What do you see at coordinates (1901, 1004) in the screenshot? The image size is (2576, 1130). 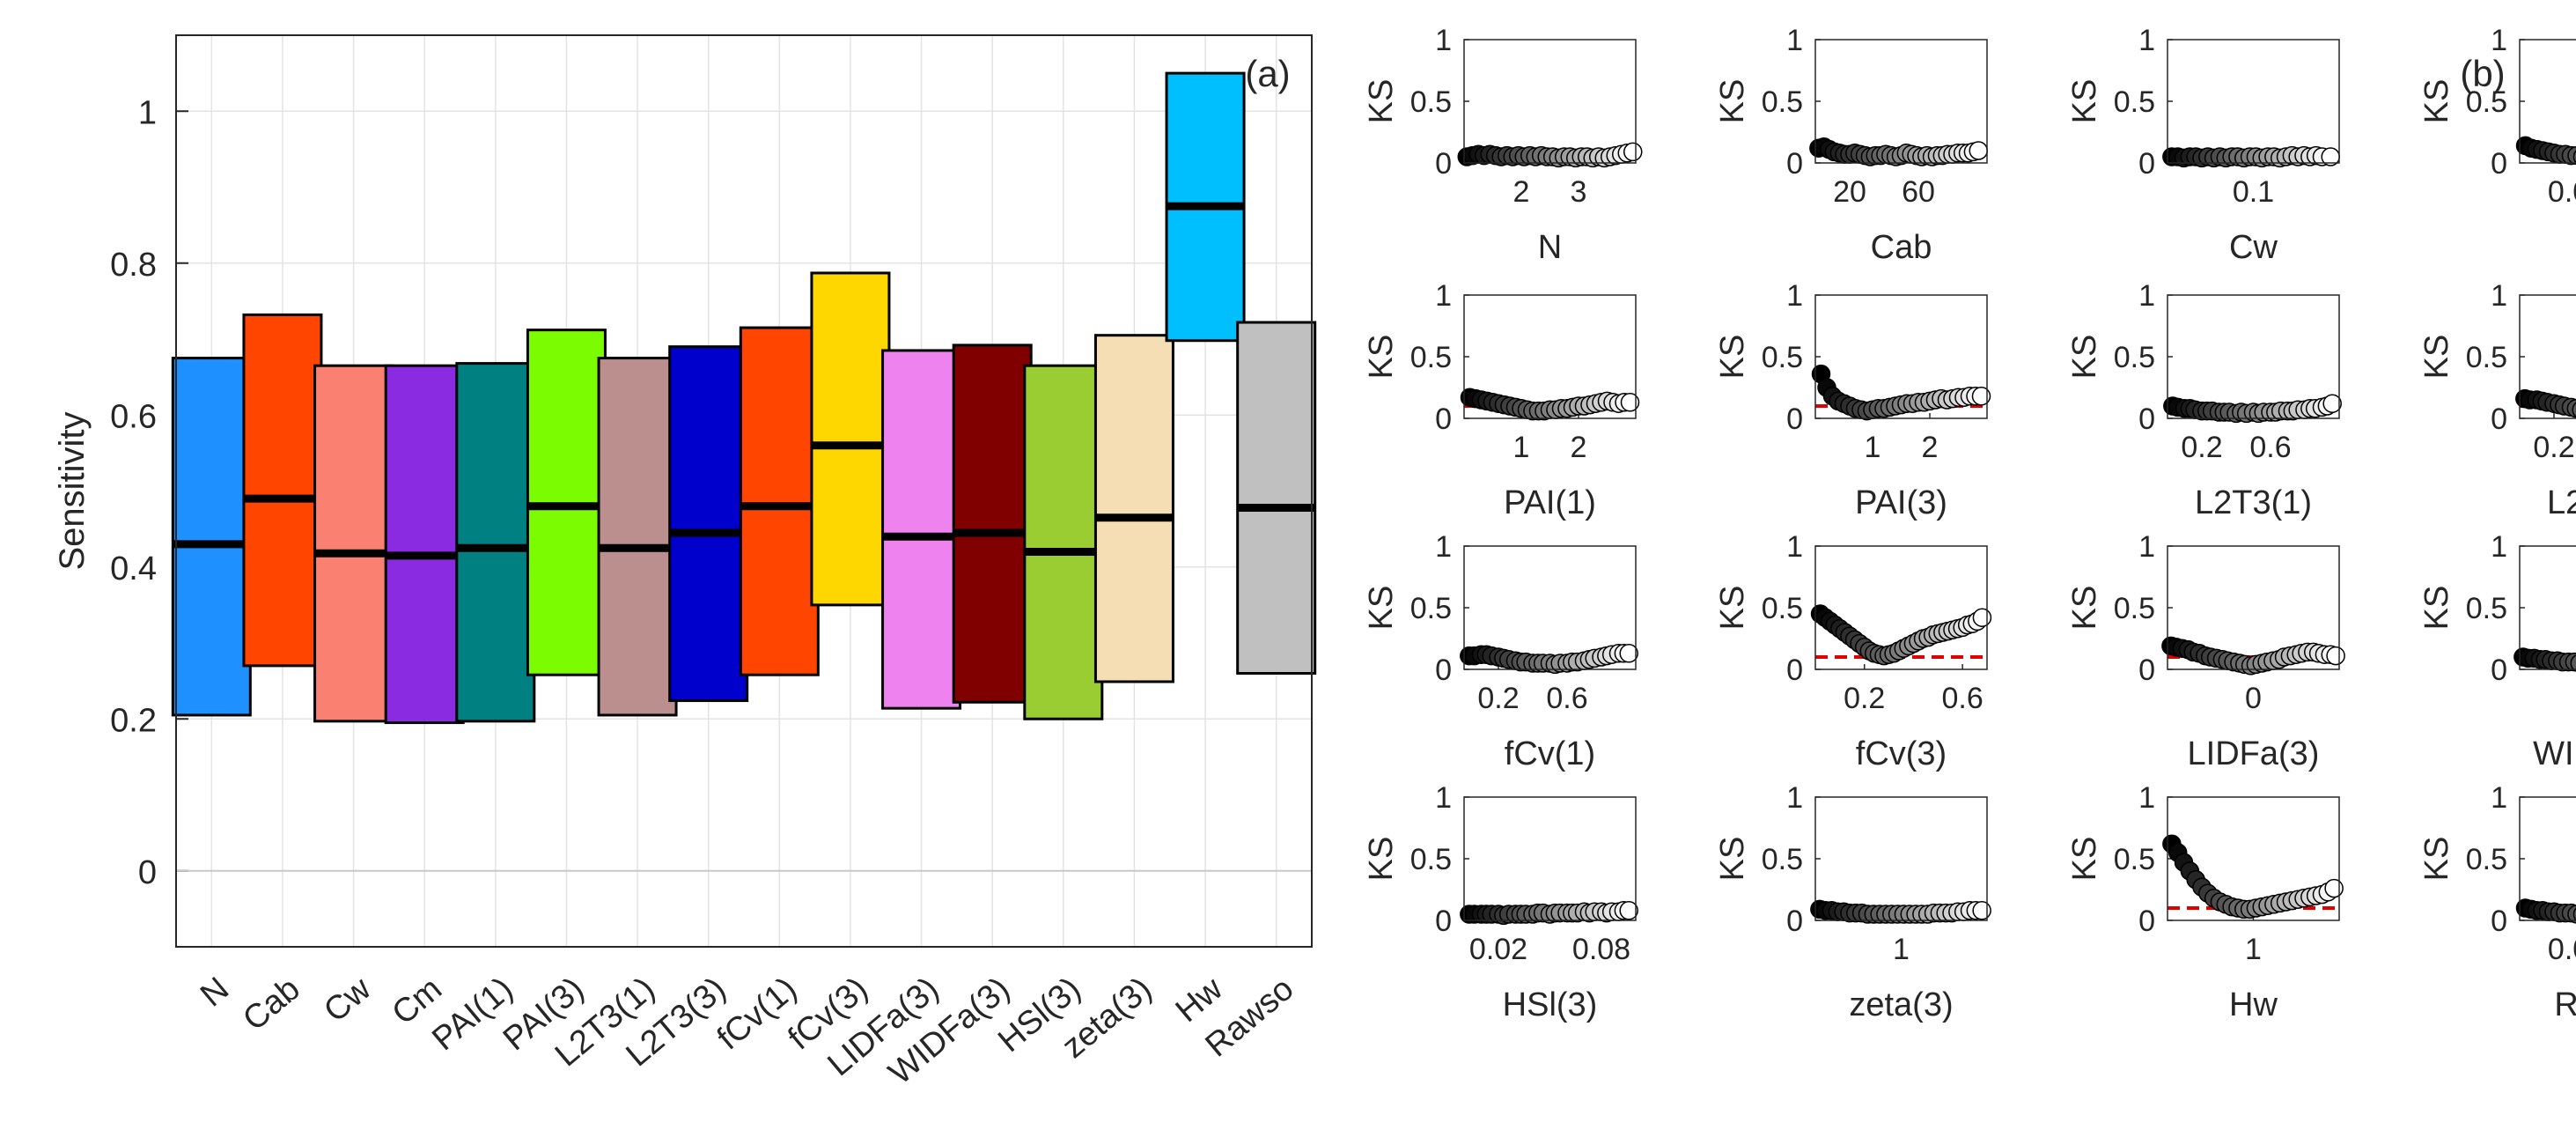 I see `ks-xlabel: zeta(3)` at bounding box center [1901, 1004].